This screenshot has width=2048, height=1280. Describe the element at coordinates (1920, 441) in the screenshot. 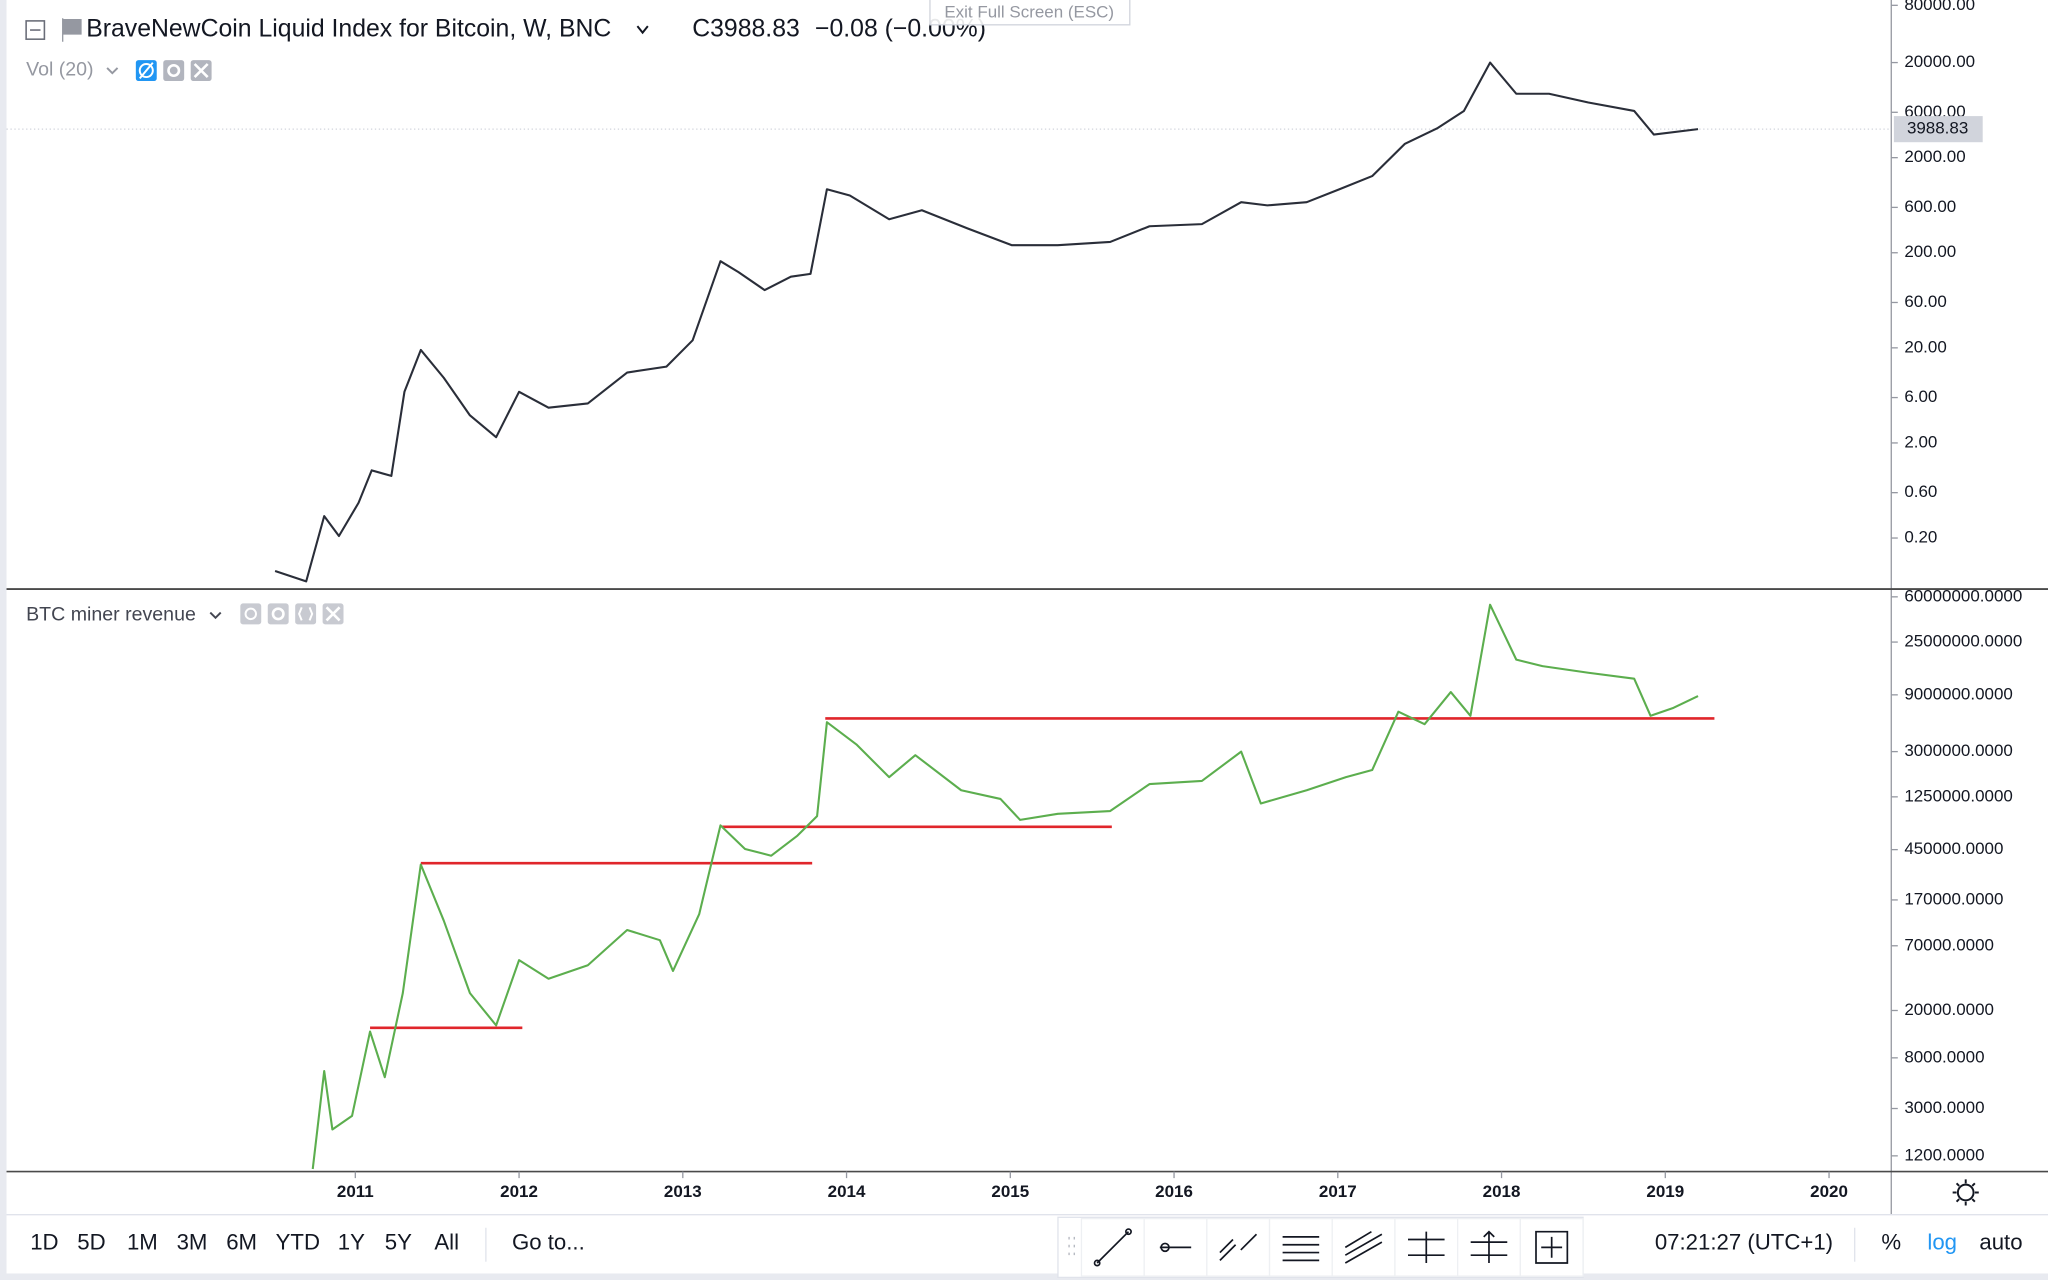

I see `y-tick-label: 2.00` at that location.